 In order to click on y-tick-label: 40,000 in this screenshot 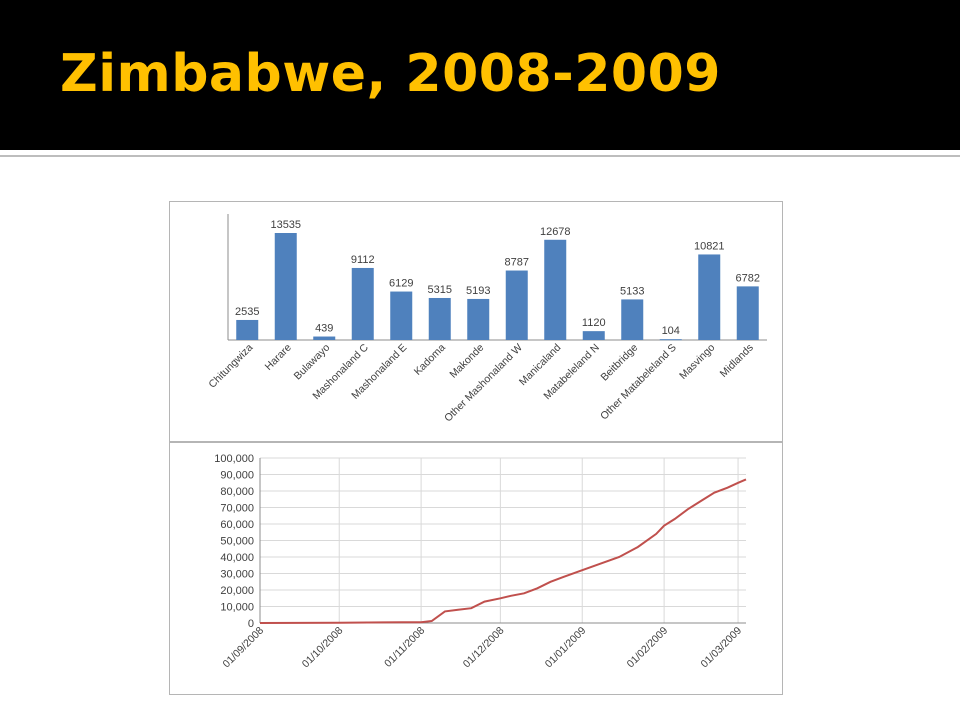, I will do `click(237, 558)`.